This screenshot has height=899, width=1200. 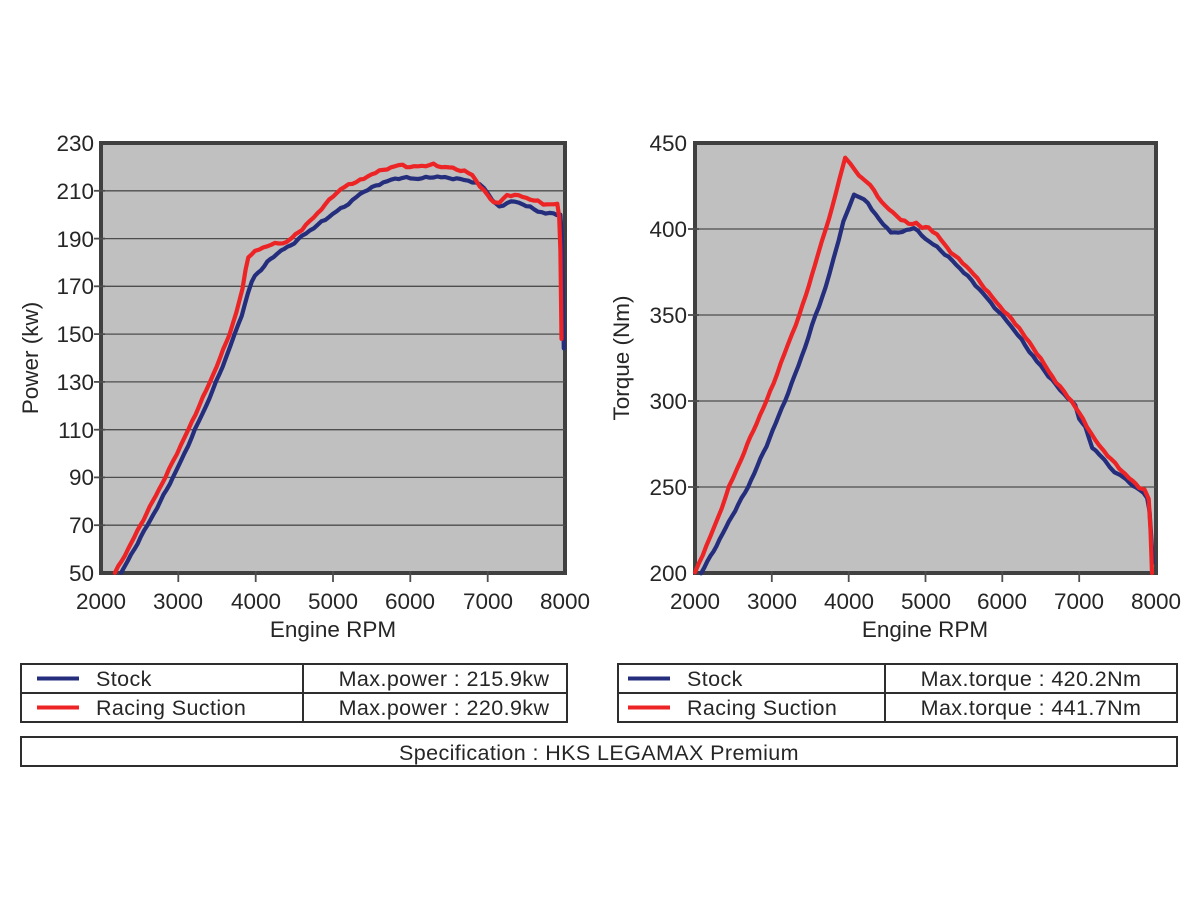 I want to click on svg-text: Max.power : 215.9kw, so click(x=444, y=679).